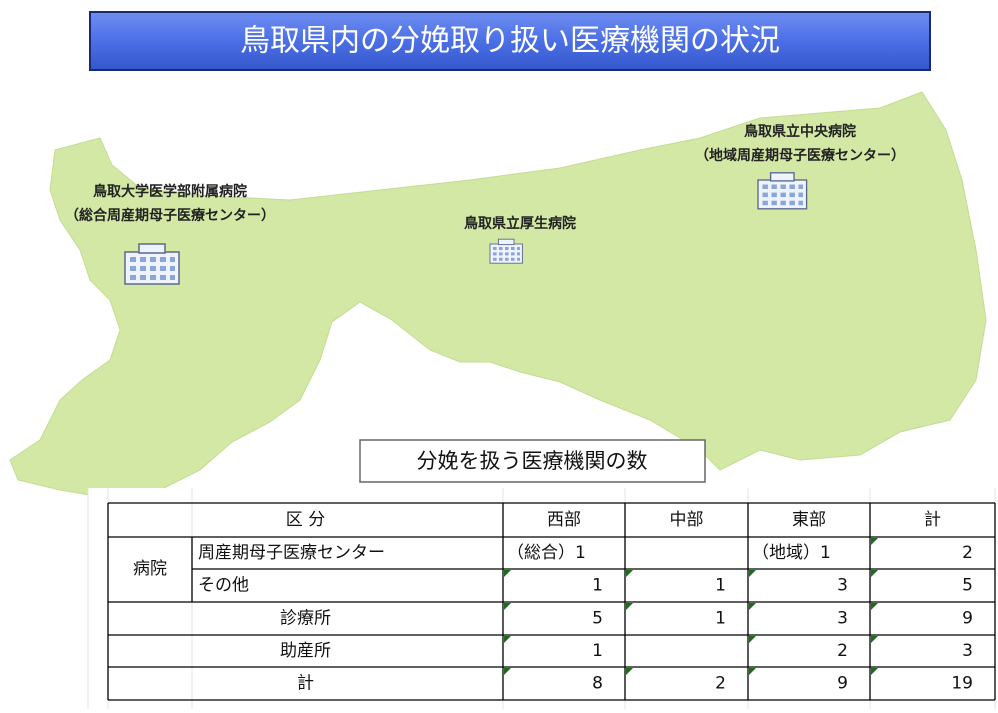 The width and height of the screenshot is (998, 713). I want to click on title-bar, so click(510, 41).